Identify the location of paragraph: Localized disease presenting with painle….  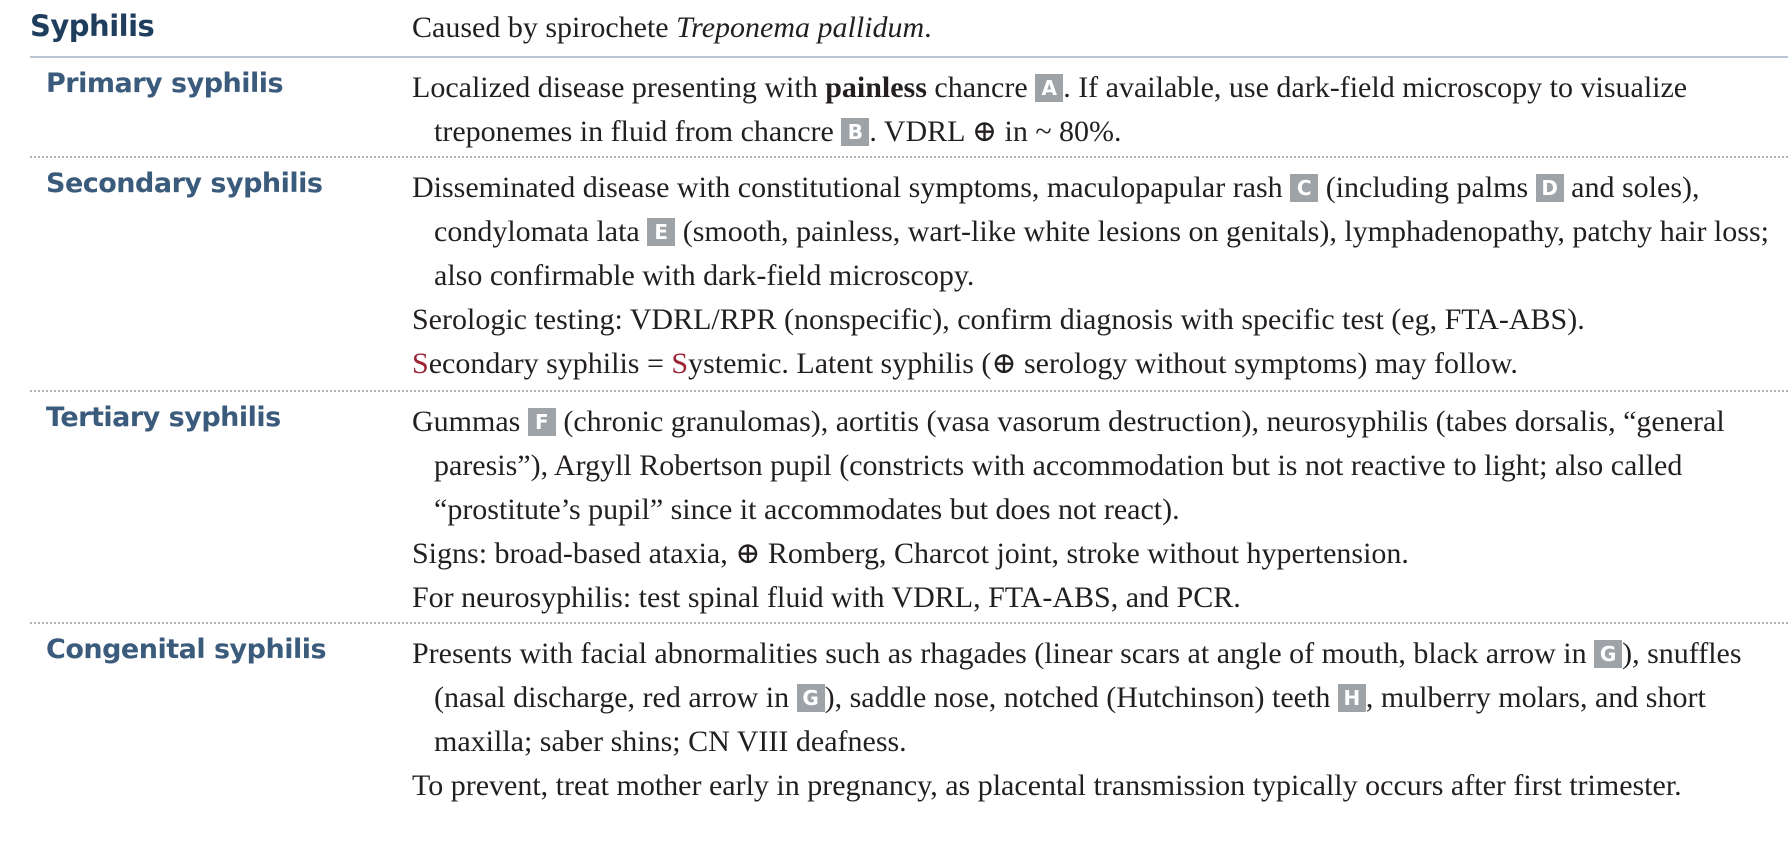
(1050, 109).